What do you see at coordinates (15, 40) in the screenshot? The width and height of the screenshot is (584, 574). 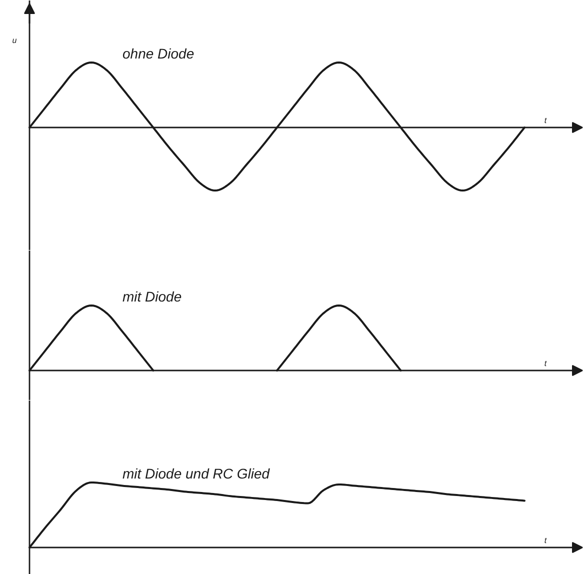 I see `y-axis-title: u` at bounding box center [15, 40].